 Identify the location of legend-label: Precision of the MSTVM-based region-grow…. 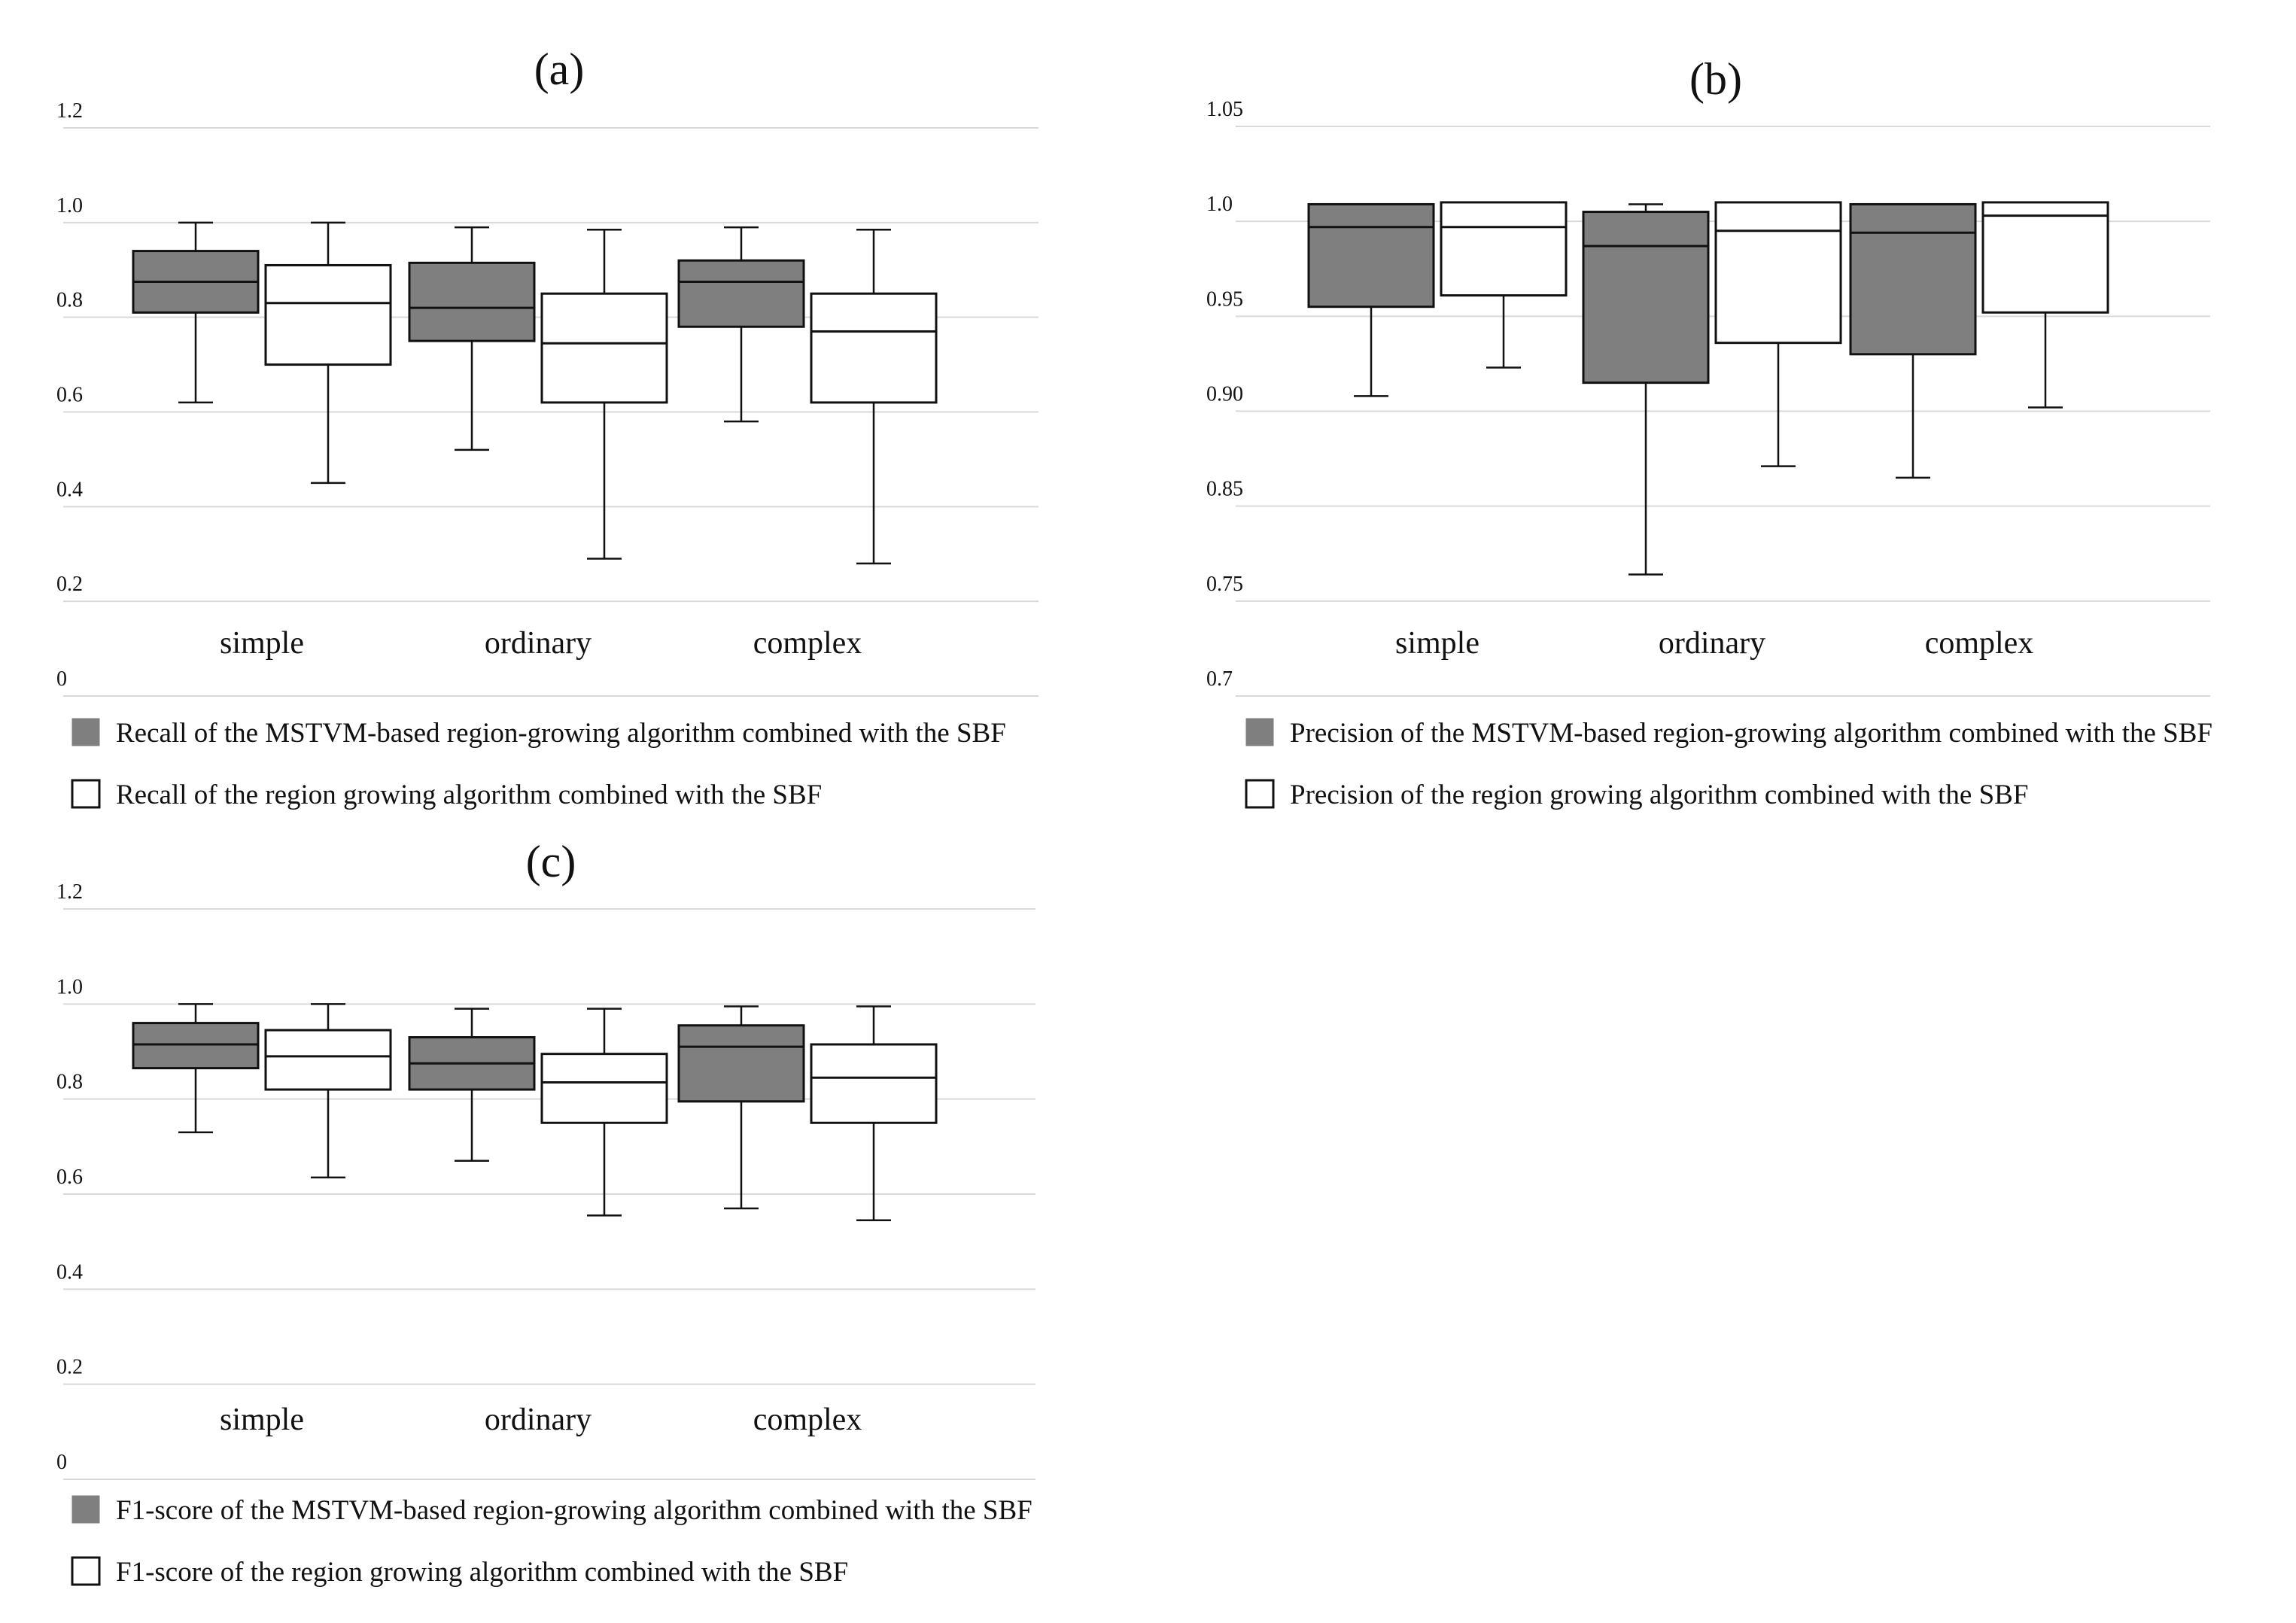
(1751, 733).